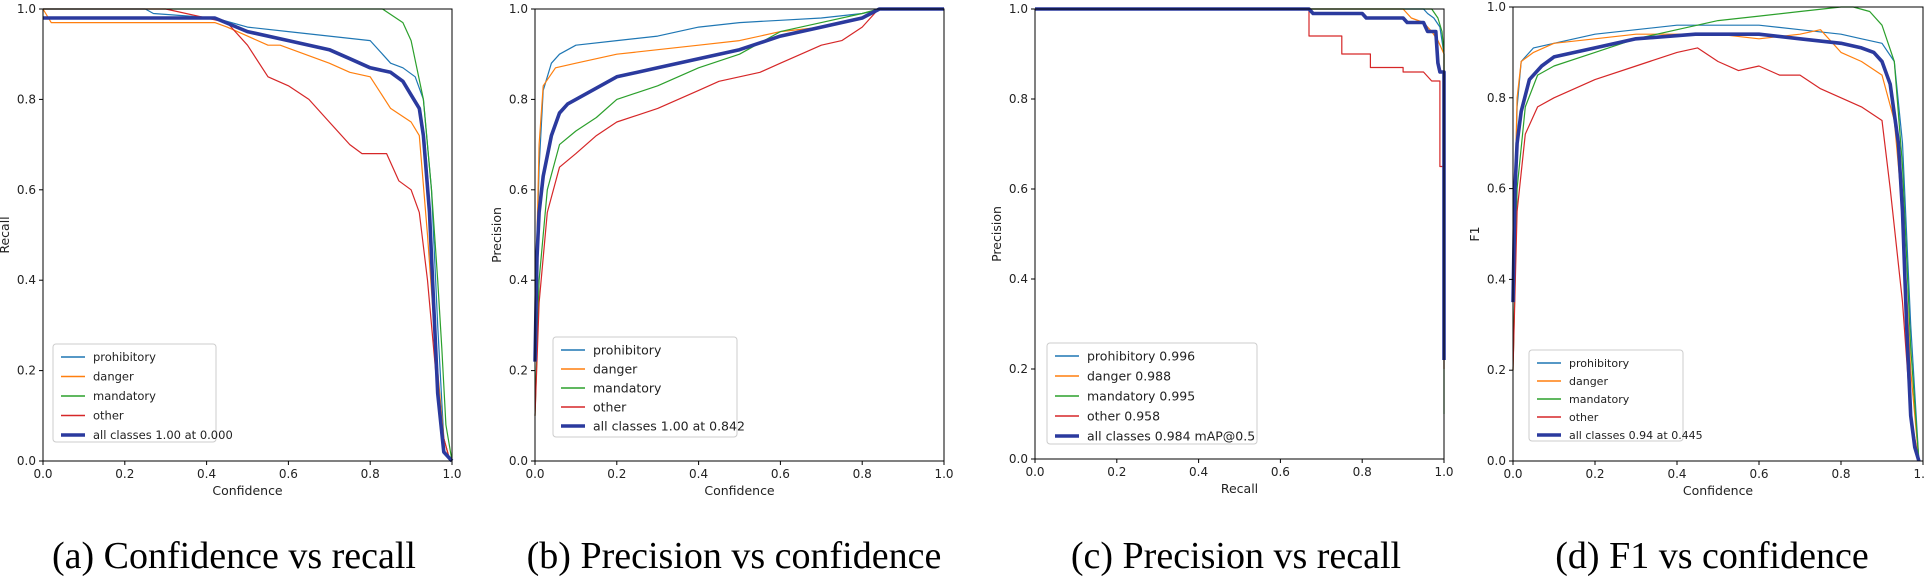 The width and height of the screenshot is (1925, 583). Describe the element at coordinates (1236, 556) in the screenshot. I see `figure-caption: (c) Precision vs recall` at that location.